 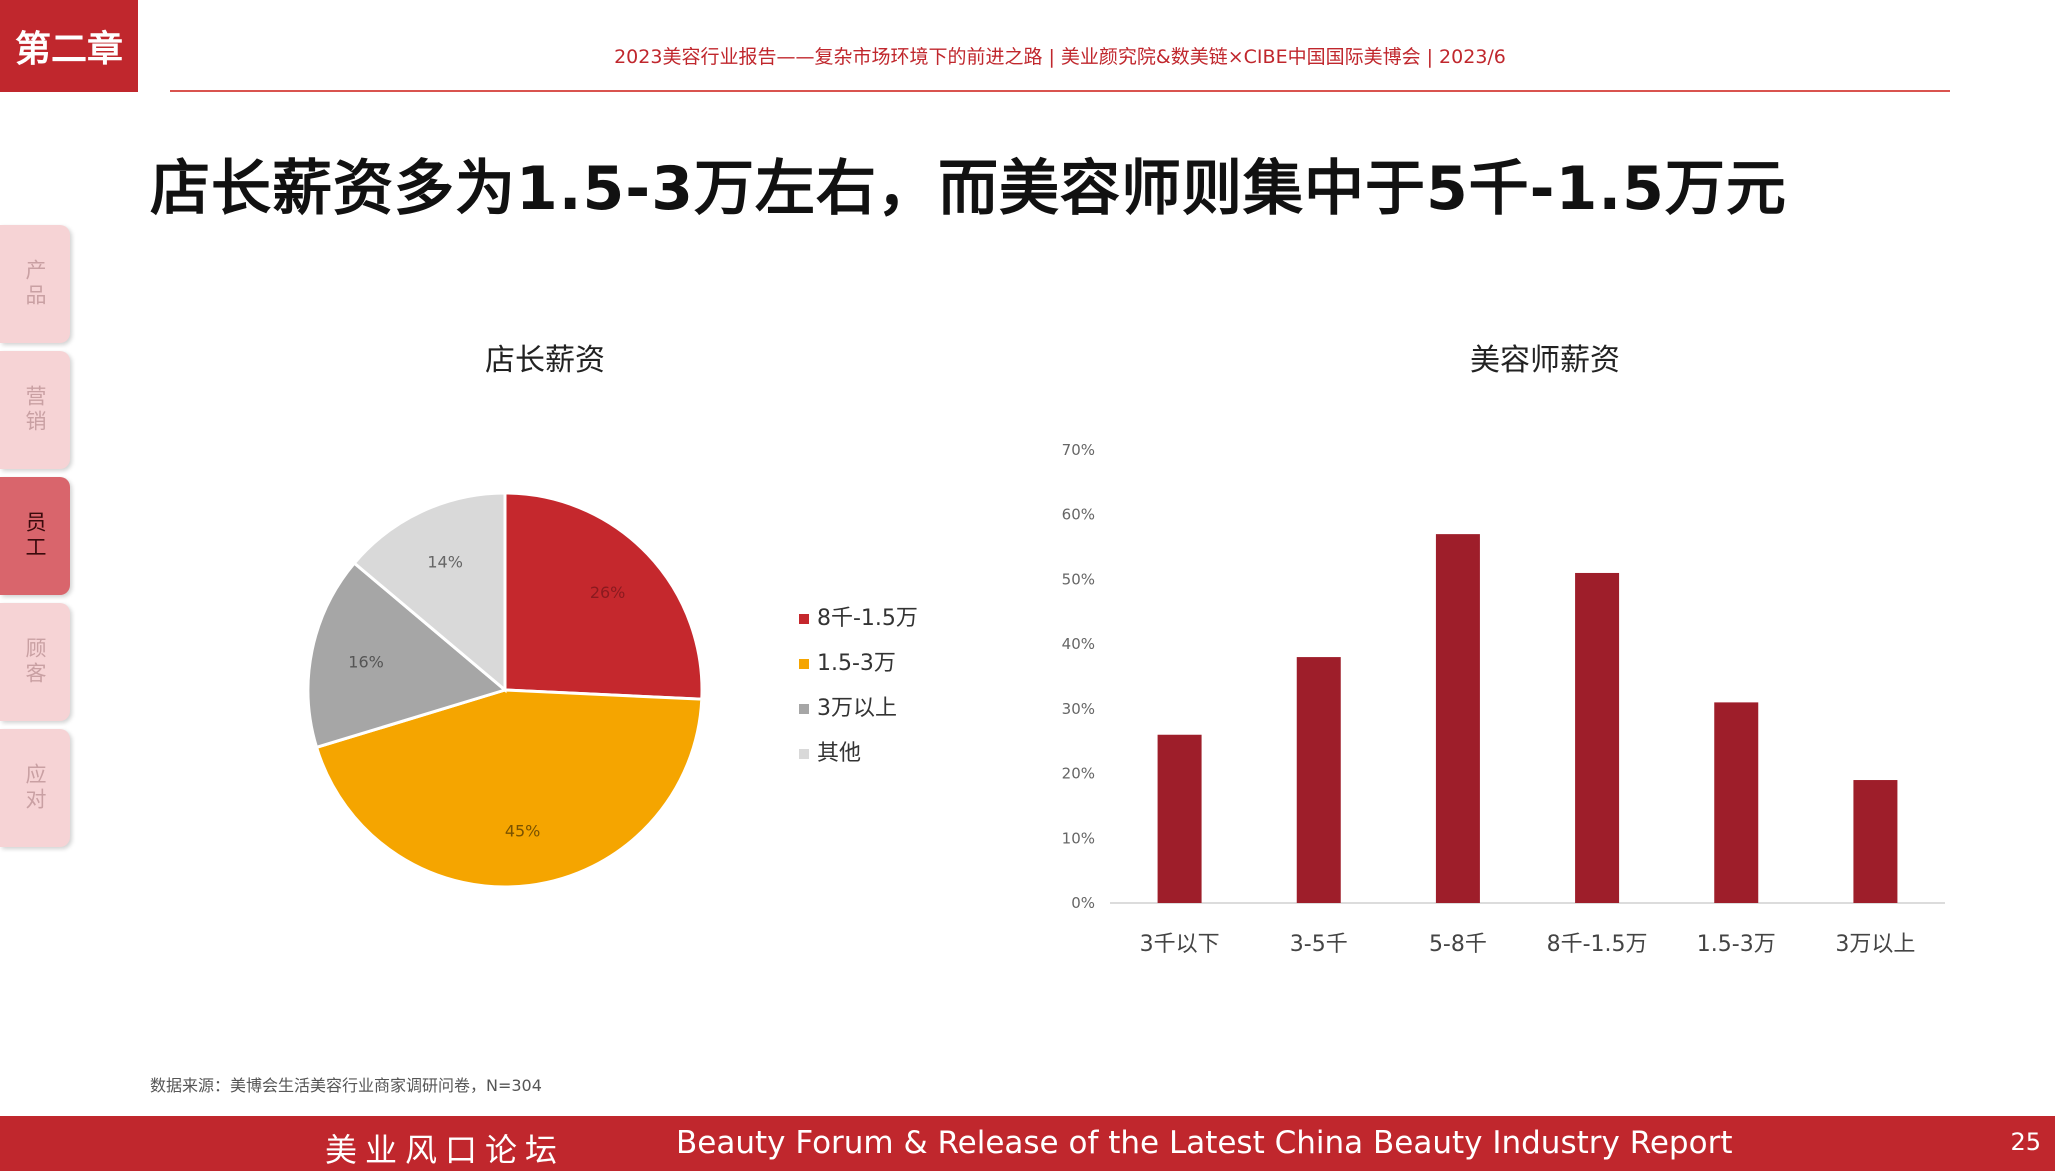 I want to click on legend-label-3: 其他, so click(x=839, y=753).